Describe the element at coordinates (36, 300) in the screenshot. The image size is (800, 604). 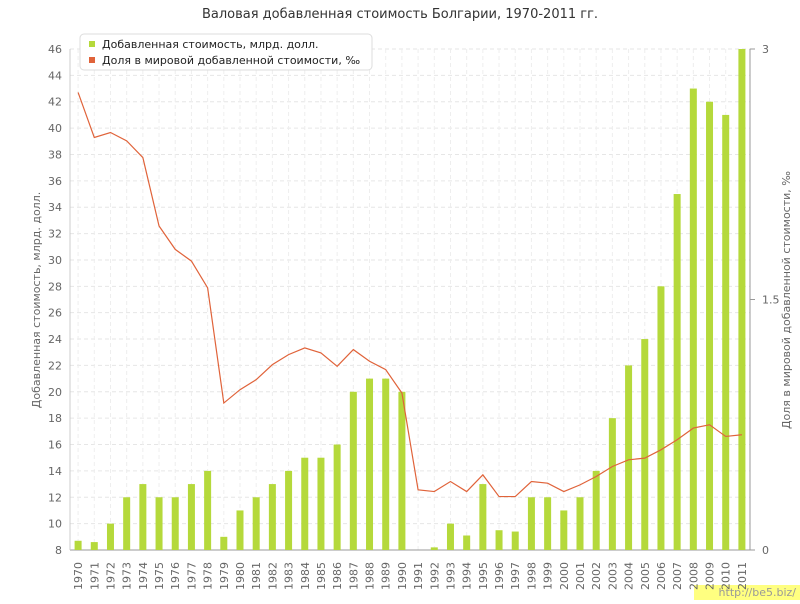
I see `y-axis-label: Добавленная стоимость, млрд. долл.` at that location.